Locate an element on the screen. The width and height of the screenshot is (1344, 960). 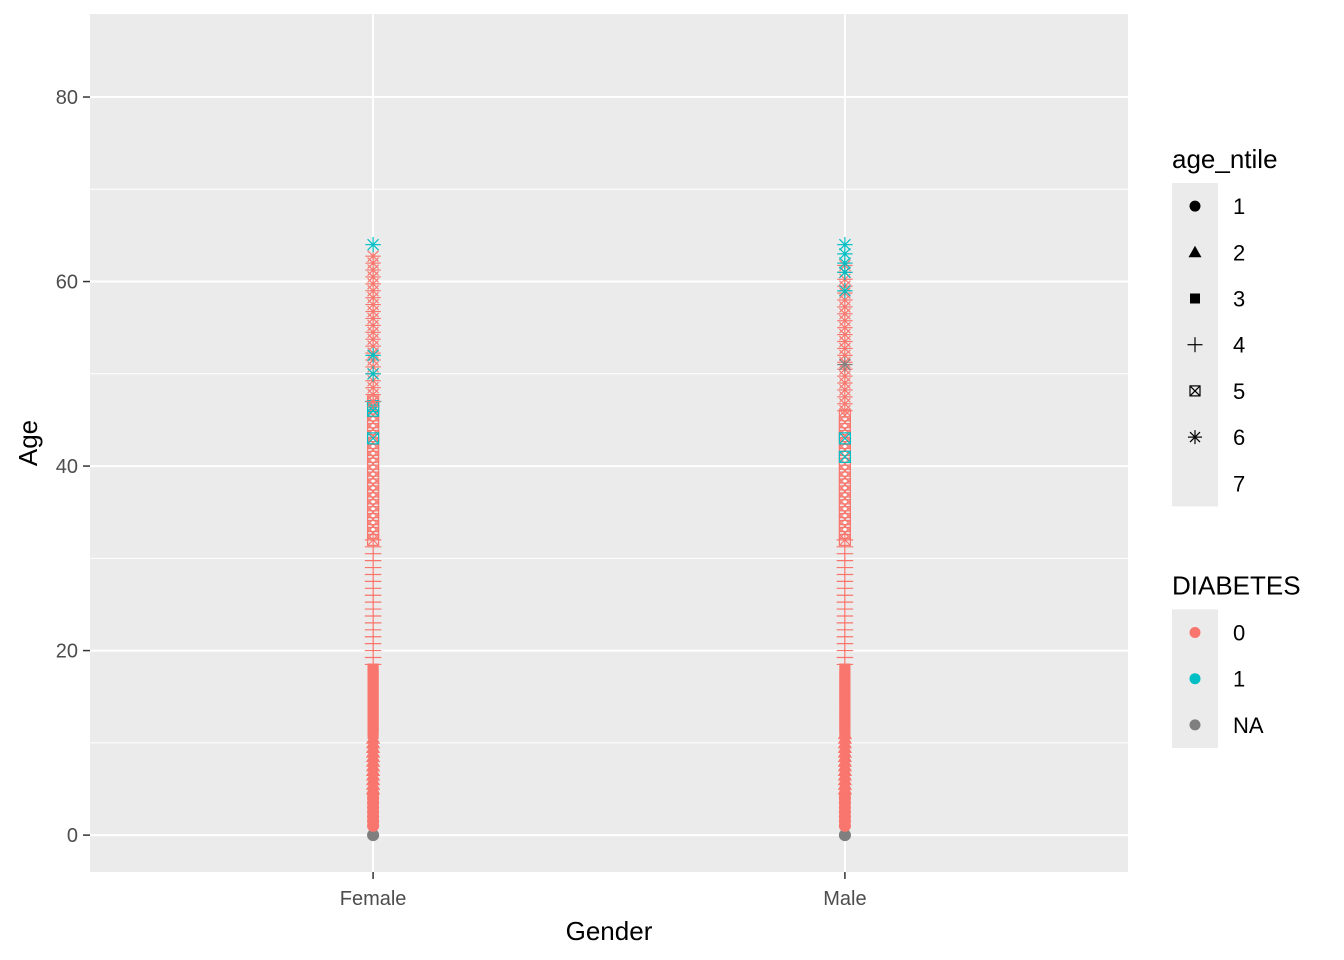
y-axis: 0 20 40 60 80 is located at coordinates (73, 467).